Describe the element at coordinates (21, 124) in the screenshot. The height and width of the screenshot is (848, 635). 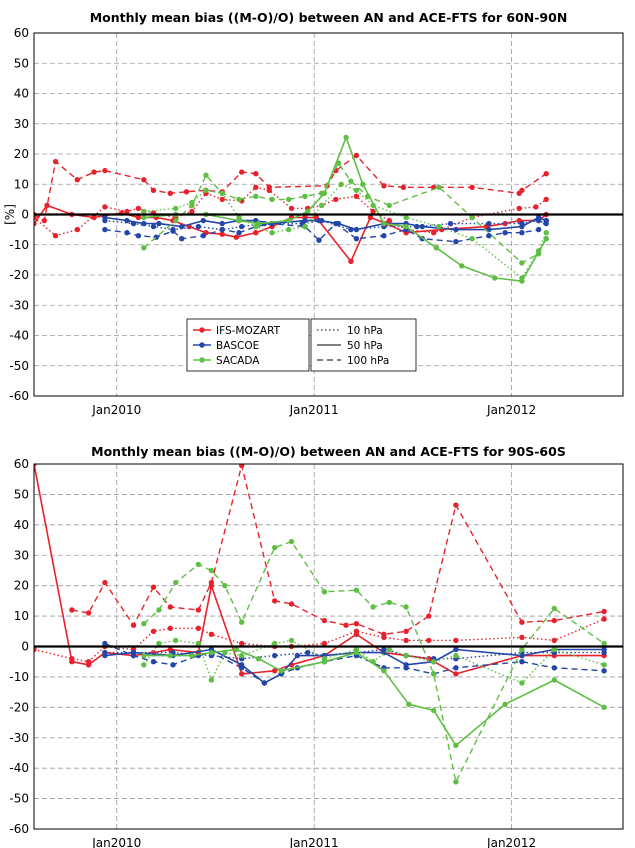
I see `y-tick-label: 30` at that location.